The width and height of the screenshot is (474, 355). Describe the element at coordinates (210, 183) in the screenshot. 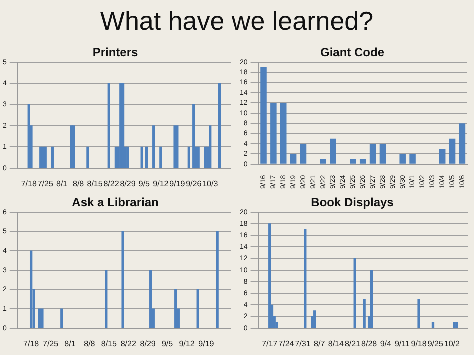

I see `x-tick-label: 10/3` at that location.